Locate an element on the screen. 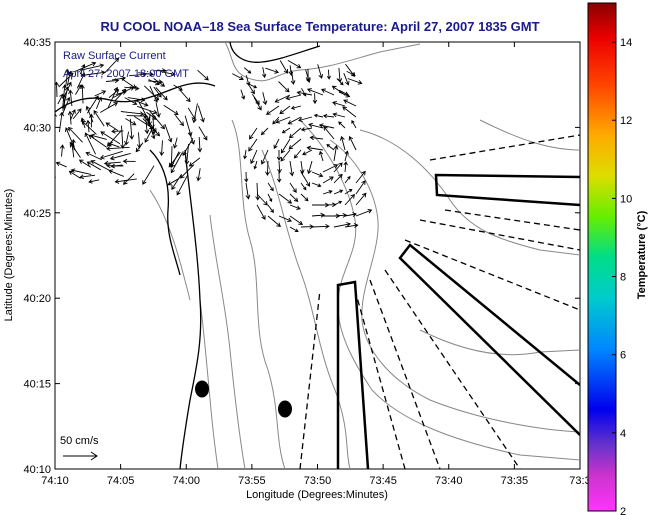 The image size is (651, 515). scale-bar-label: 50 cm/s is located at coordinates (79, 441).